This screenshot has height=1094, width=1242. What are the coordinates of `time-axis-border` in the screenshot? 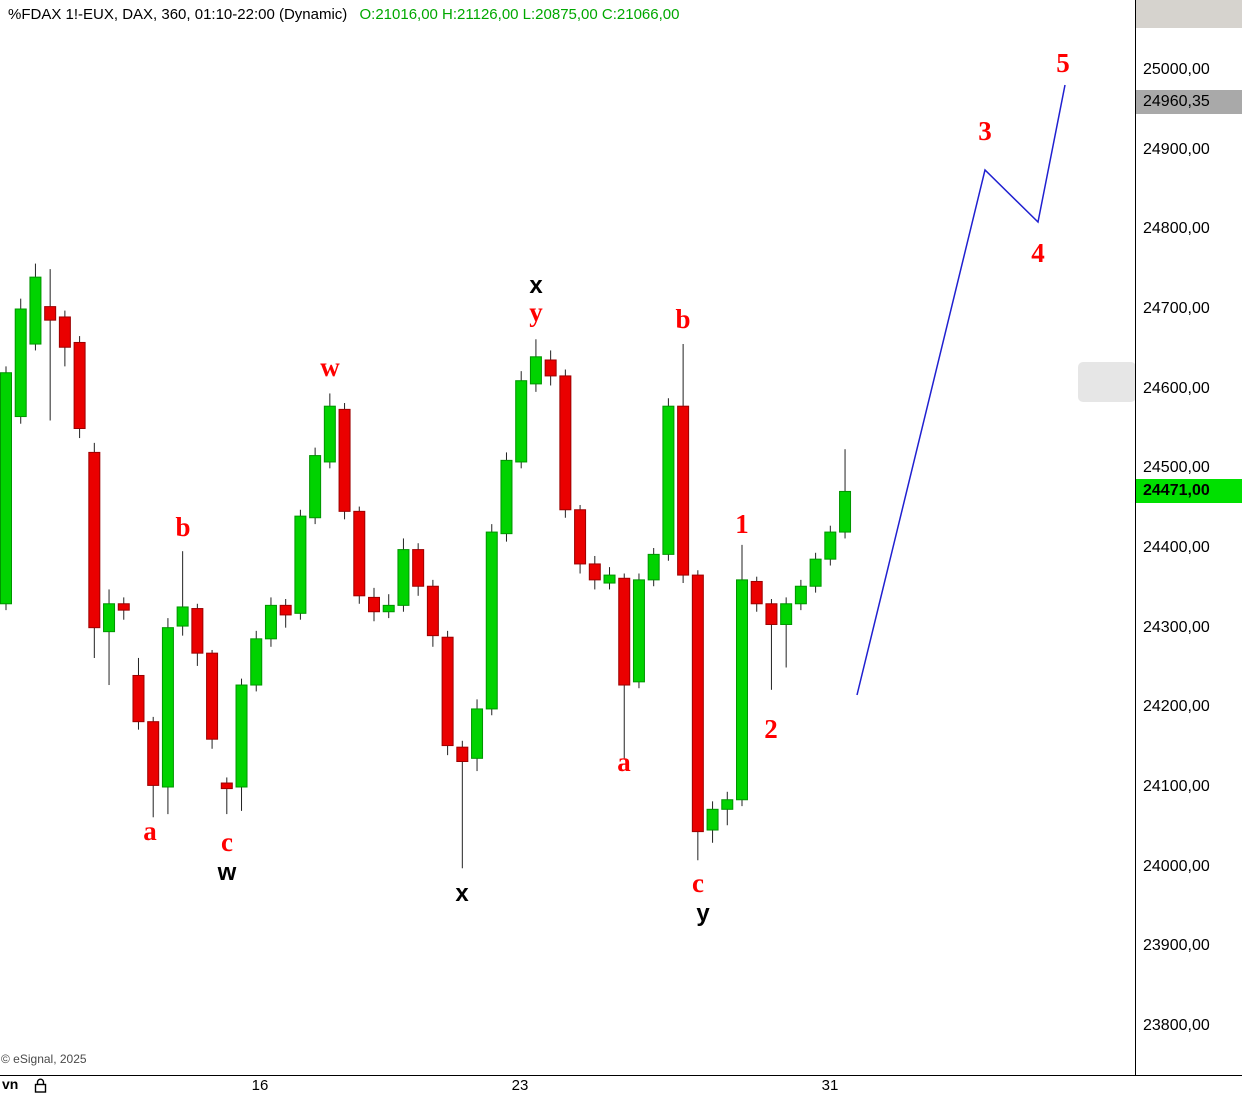 It's located at (621, 1075).